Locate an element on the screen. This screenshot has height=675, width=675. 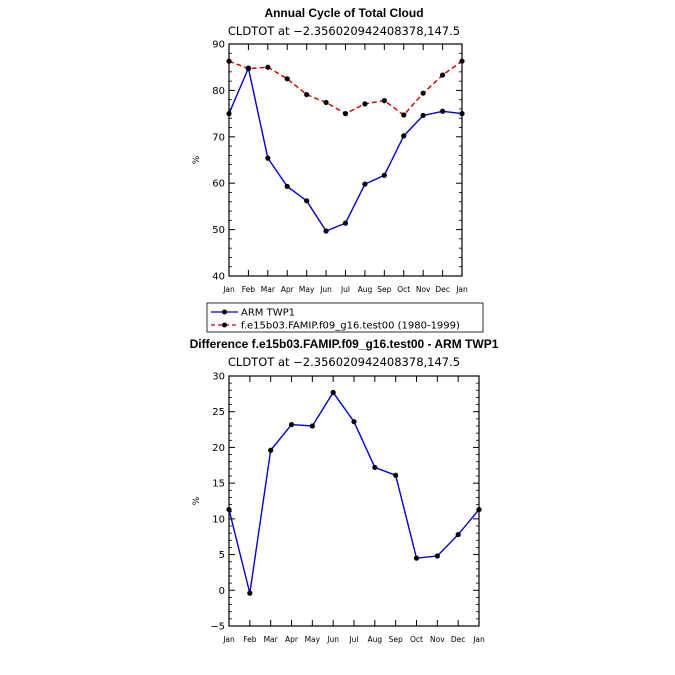
bottom-chart-xtick-label: Apr is located at coordinates (292, 639).